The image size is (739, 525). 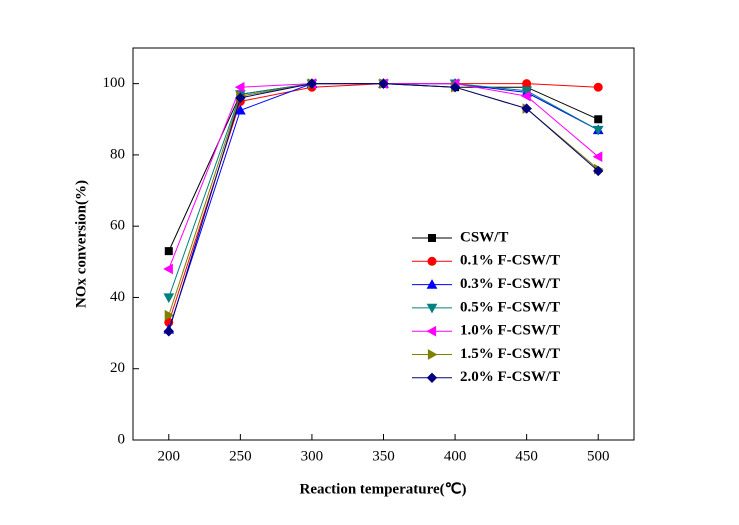 I want to click on legend-label: 0.3% F-CSW/T, so click(x=510, y=284).